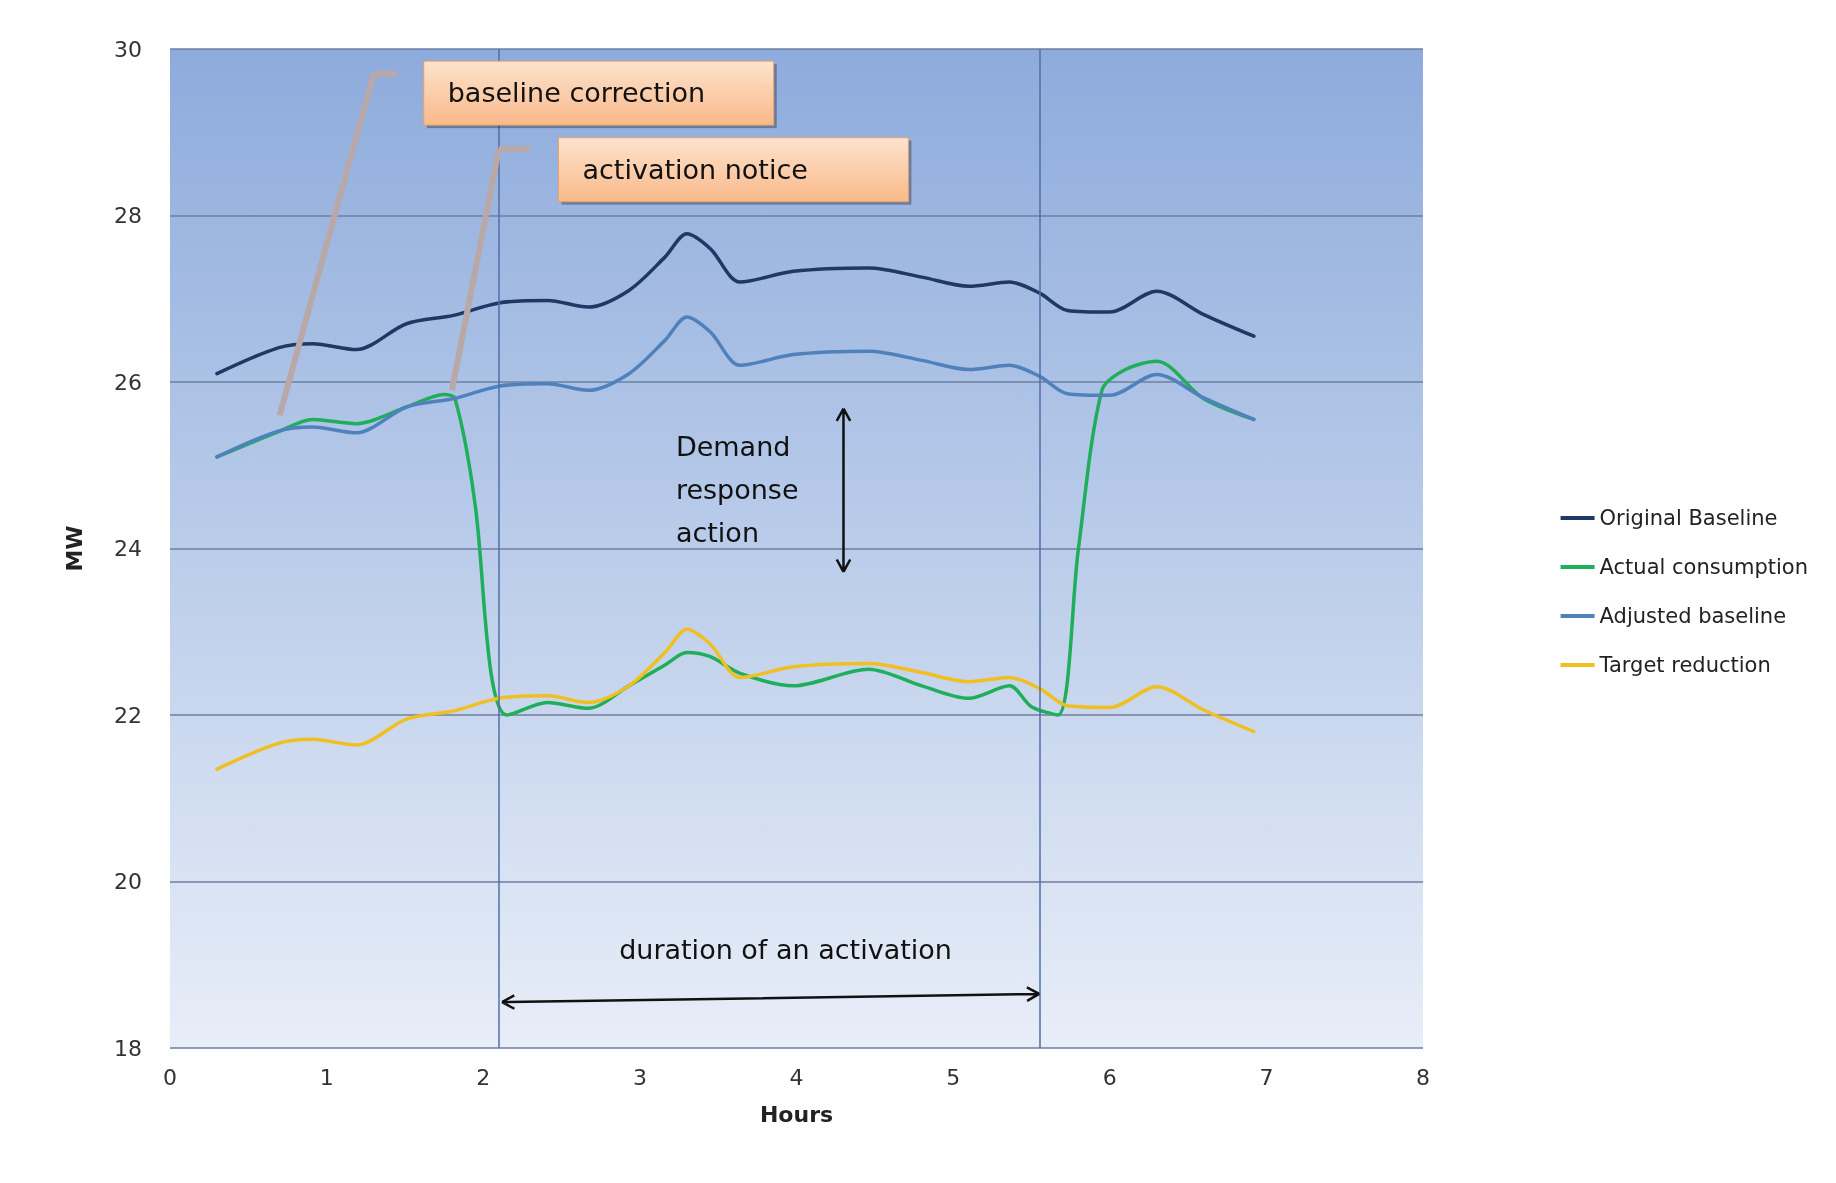  Describe the element at coordinates (128, 715) in the screenshot. I see `y-tick-label: 22` at that location.